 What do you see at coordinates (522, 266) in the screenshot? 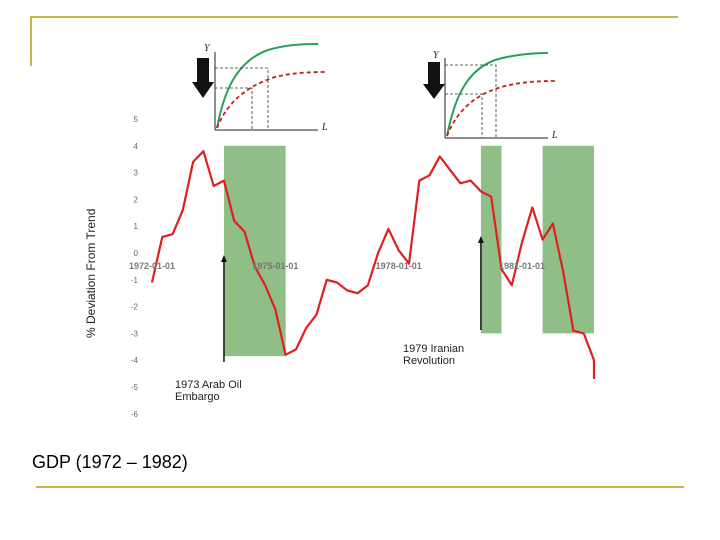
I see `x-date-label: 1981-01-01` at bounding box center [522, 266].